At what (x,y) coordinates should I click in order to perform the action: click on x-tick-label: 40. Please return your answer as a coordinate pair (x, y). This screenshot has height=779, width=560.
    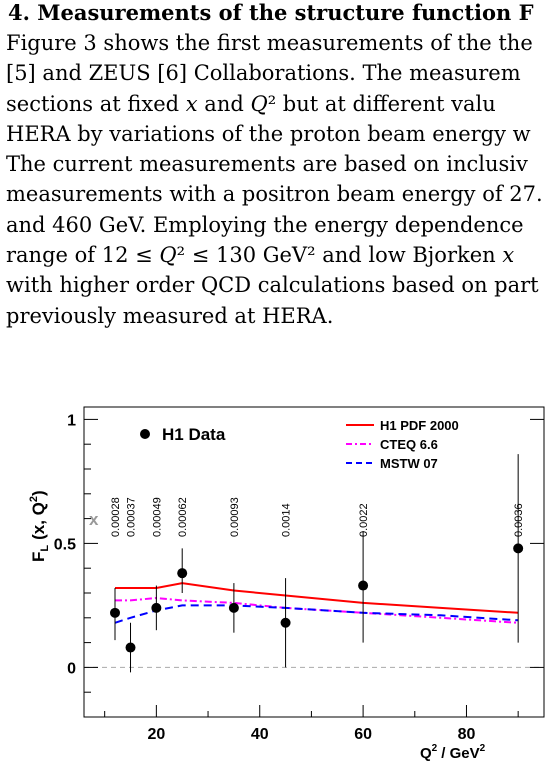
    Looking at the image, I should click on (260, 734).